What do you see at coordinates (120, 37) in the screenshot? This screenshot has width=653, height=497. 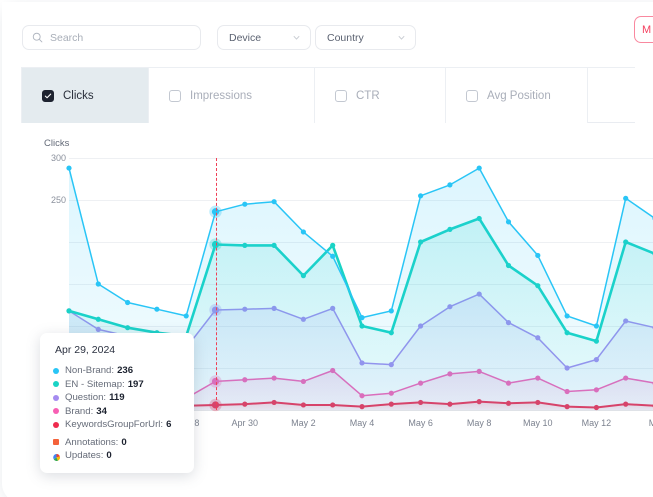 I see `search-input` at bounding box center [120, 37].